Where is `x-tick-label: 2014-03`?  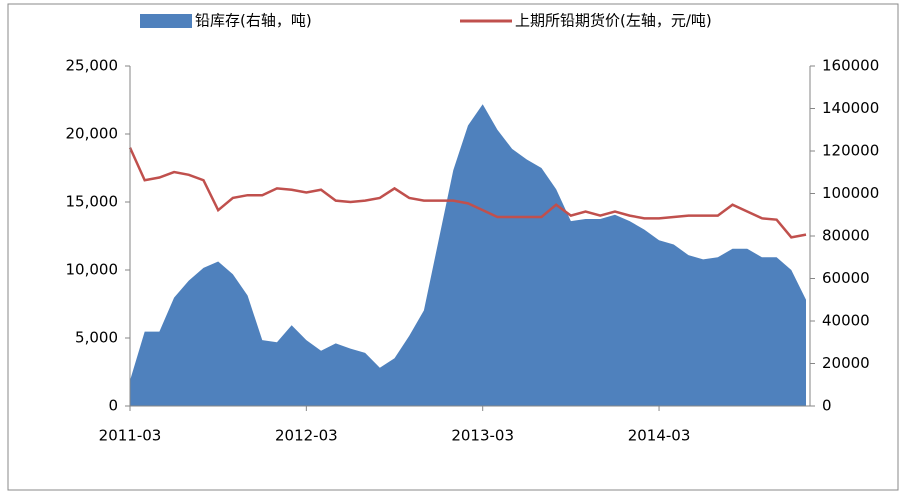 x-tick-label: 2014-03 is located at coordinates (659, 436).